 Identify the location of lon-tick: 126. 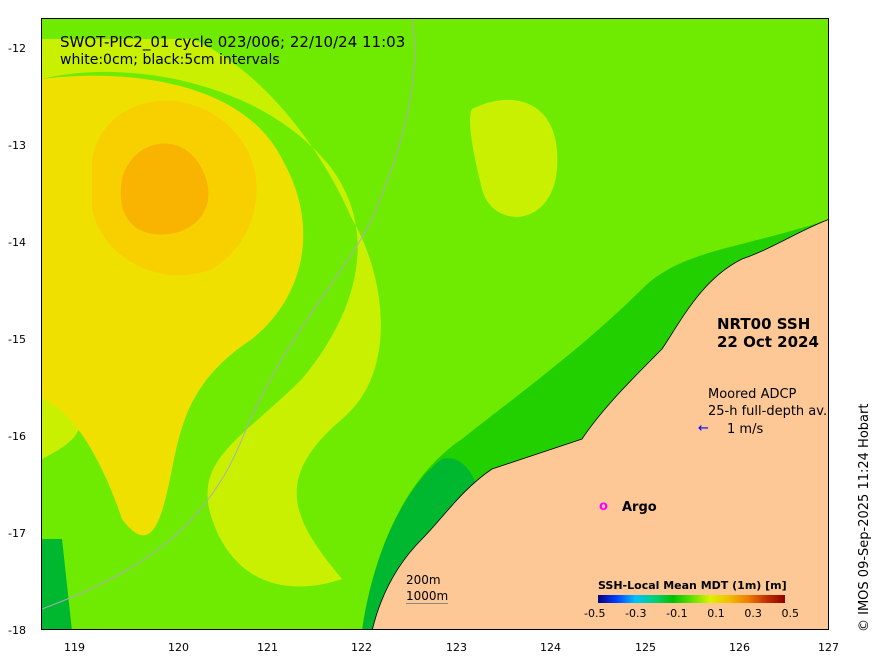
(739, 647).